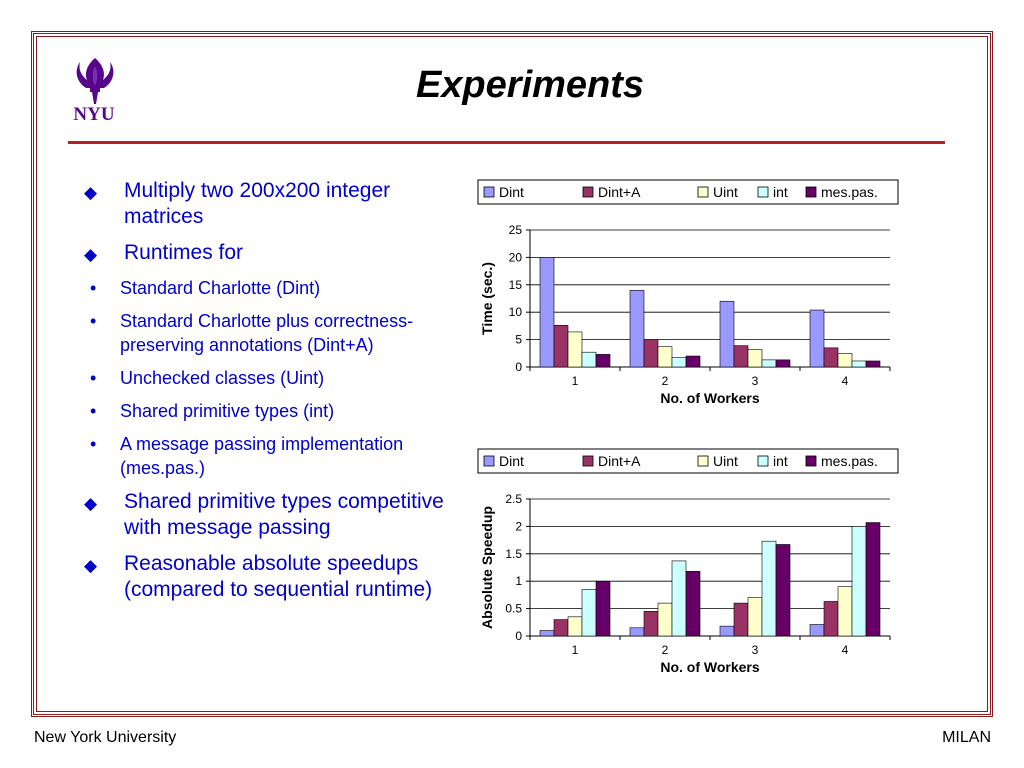 The width and height of the screenshot is (1024, 768). I want to click on y-axis-label: Time (sec.), so click(487, 298).